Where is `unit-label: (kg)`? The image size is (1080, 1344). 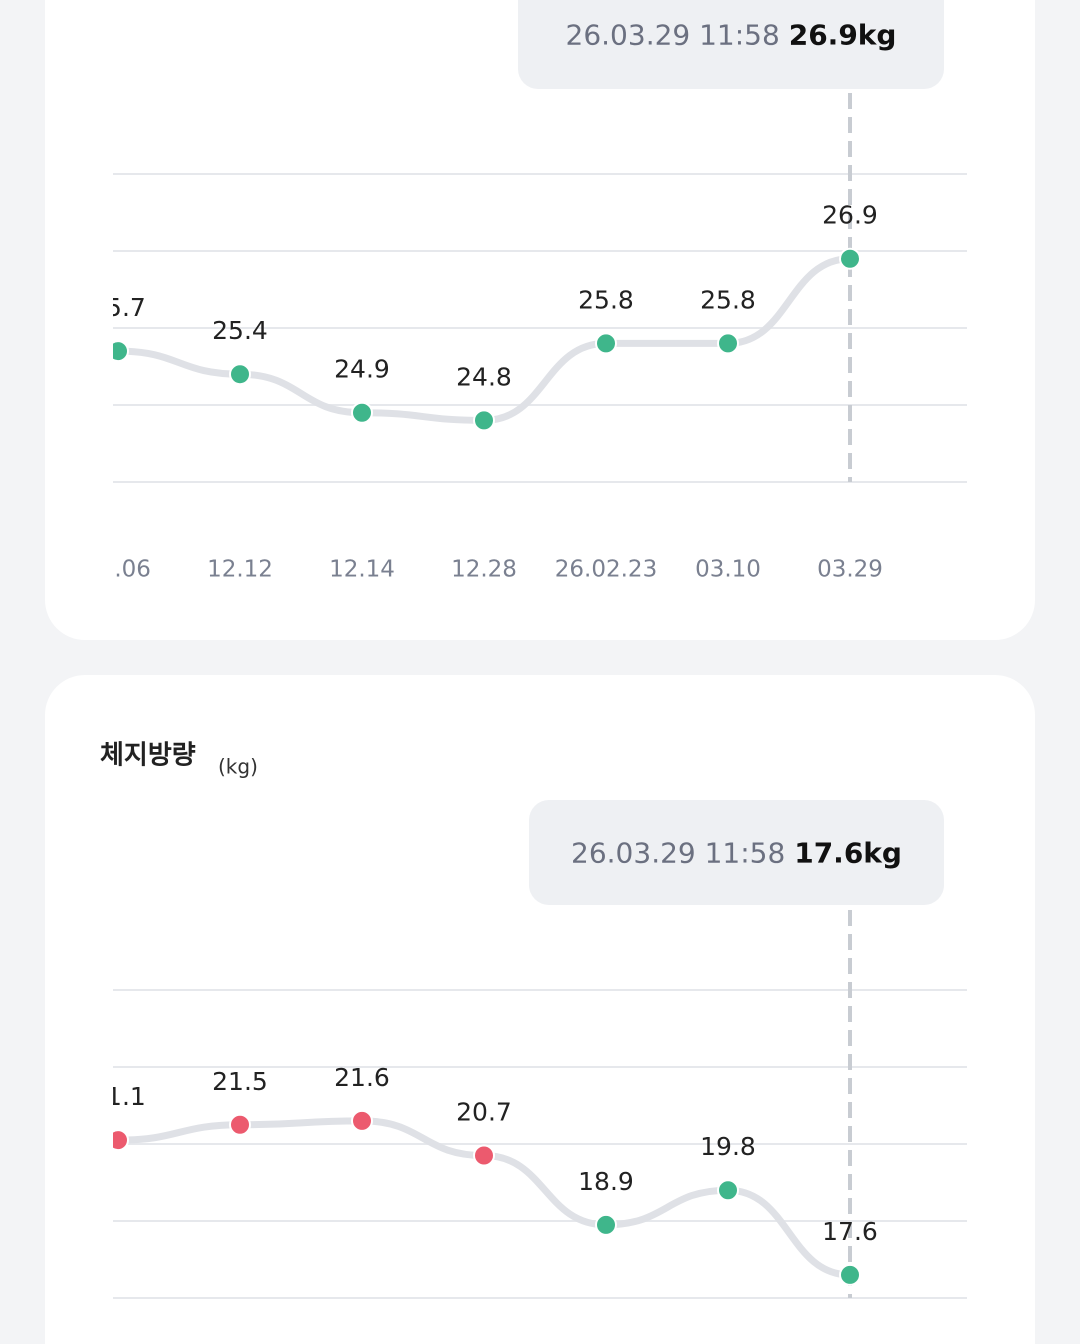 unit-label: (kg) is located at coordinates (238, 767).